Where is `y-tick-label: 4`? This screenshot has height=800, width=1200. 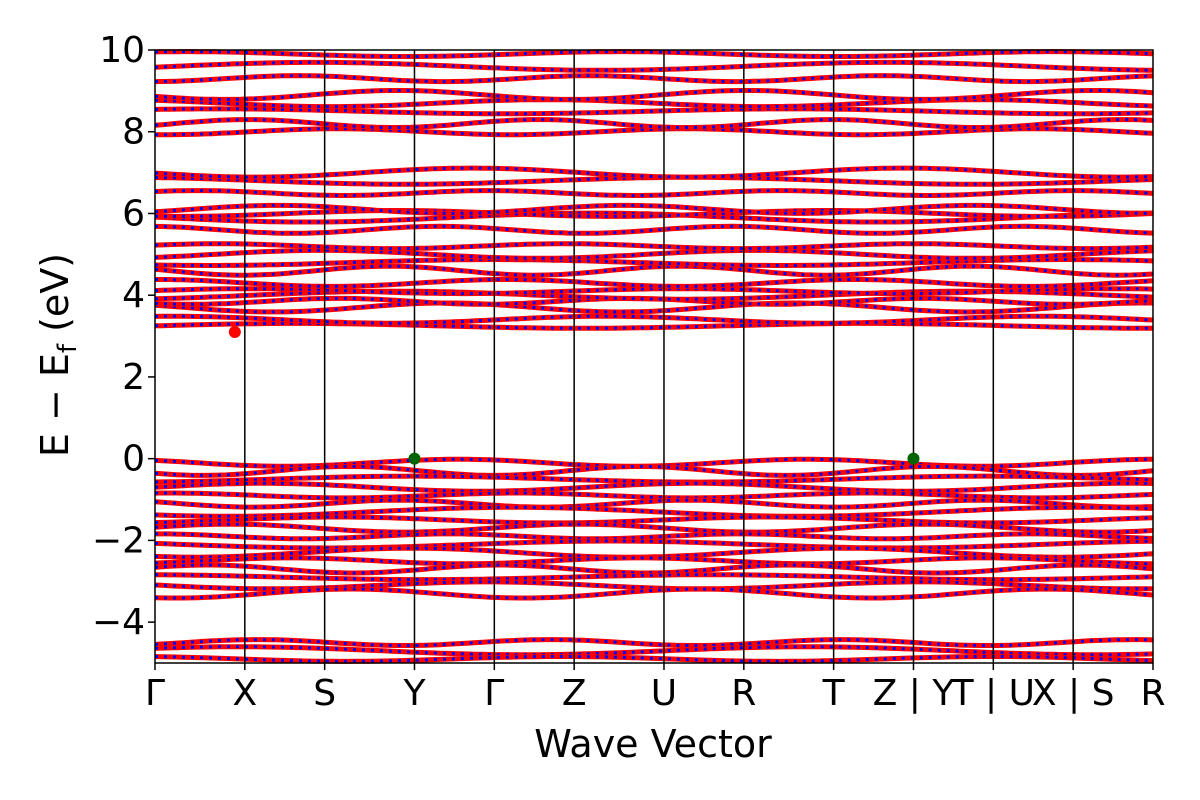 y-tick-label: 4 is located at coordinates (133, 295).